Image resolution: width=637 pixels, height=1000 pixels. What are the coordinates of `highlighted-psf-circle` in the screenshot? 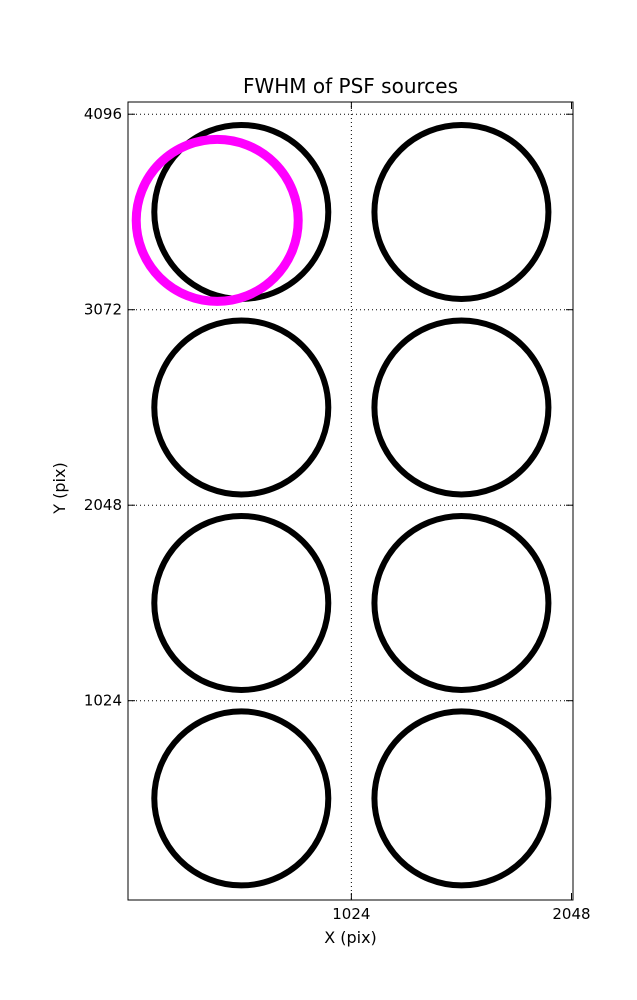 It's located at (217, 220).